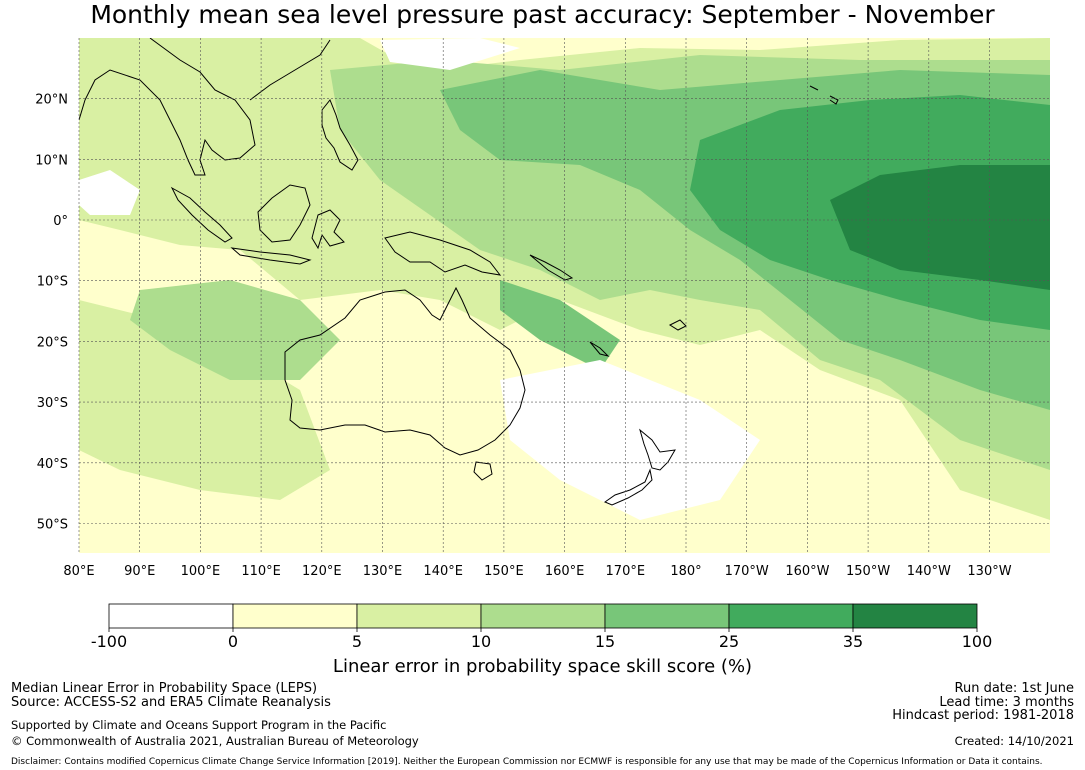  What do you see at coordinates (630, 440) in the screenshot?
I see `skill-band-below-0-tasman` at bounding box center [630, 440].